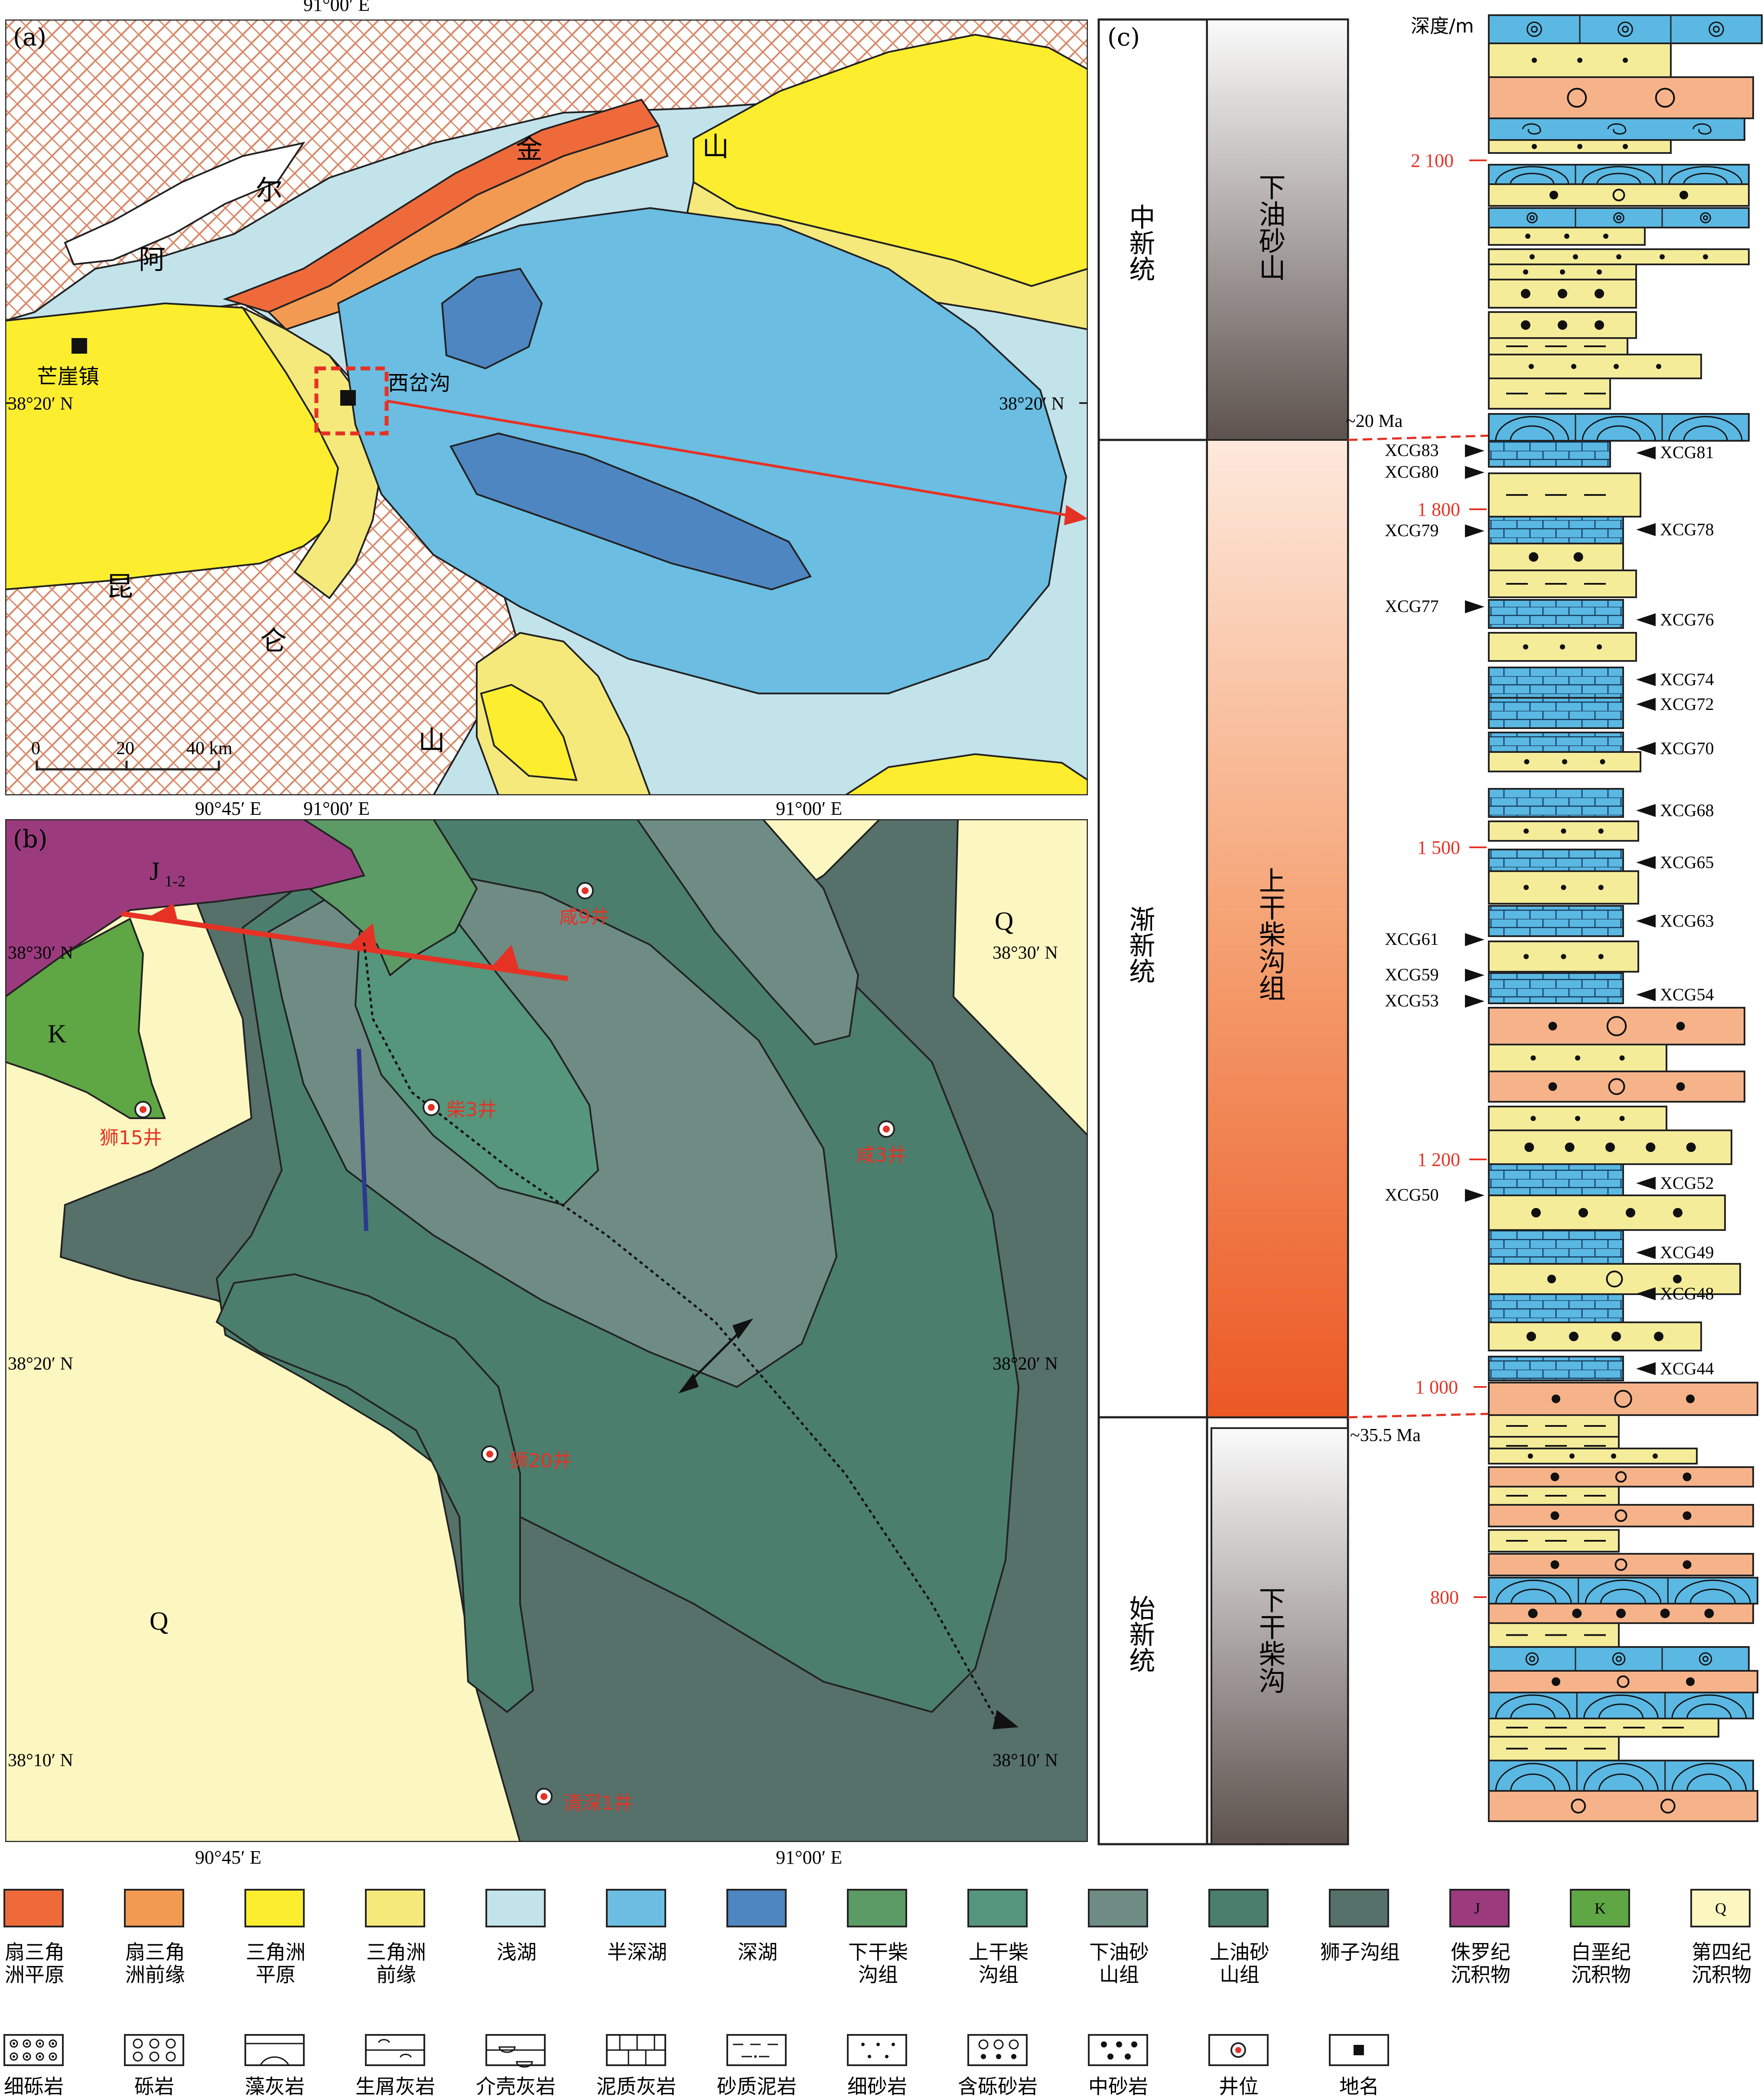  What do you see at coordinates (1270, 934) in the screenshot?
I see `formation-label-shangganchaigou: 上干柴沟组` at bounding box center [1270, 934].